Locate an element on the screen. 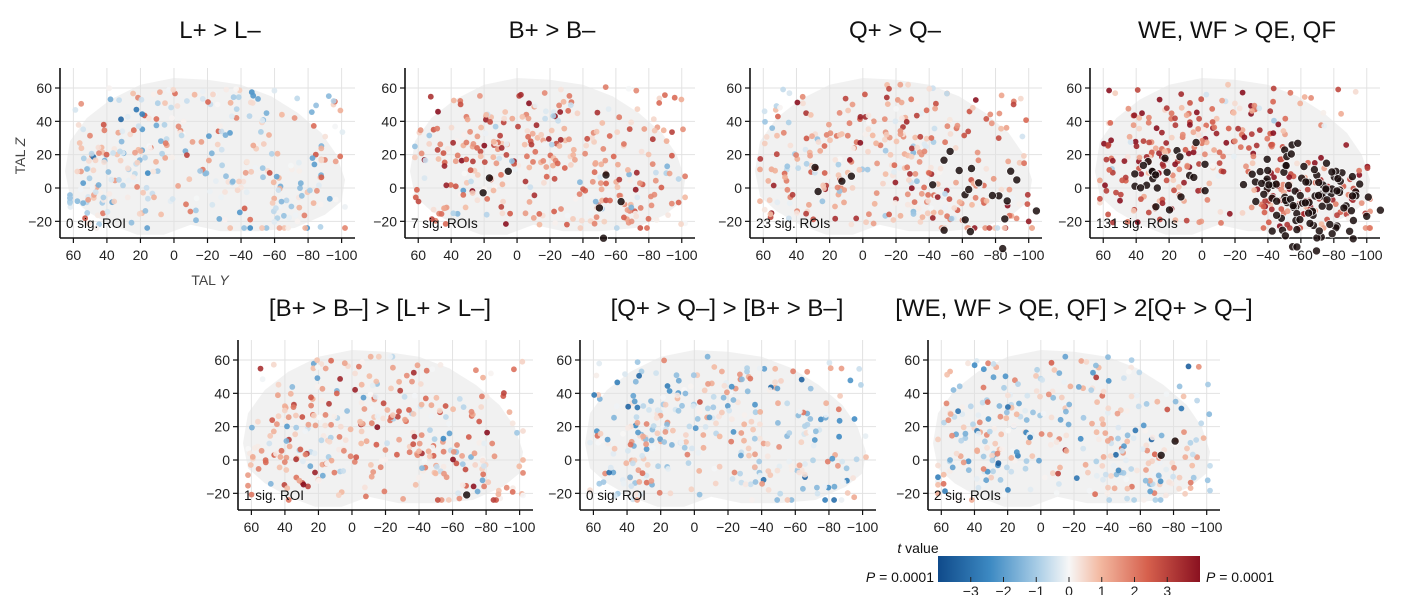  x-axis-label-main: TAL is located at coordinates (205, 280).